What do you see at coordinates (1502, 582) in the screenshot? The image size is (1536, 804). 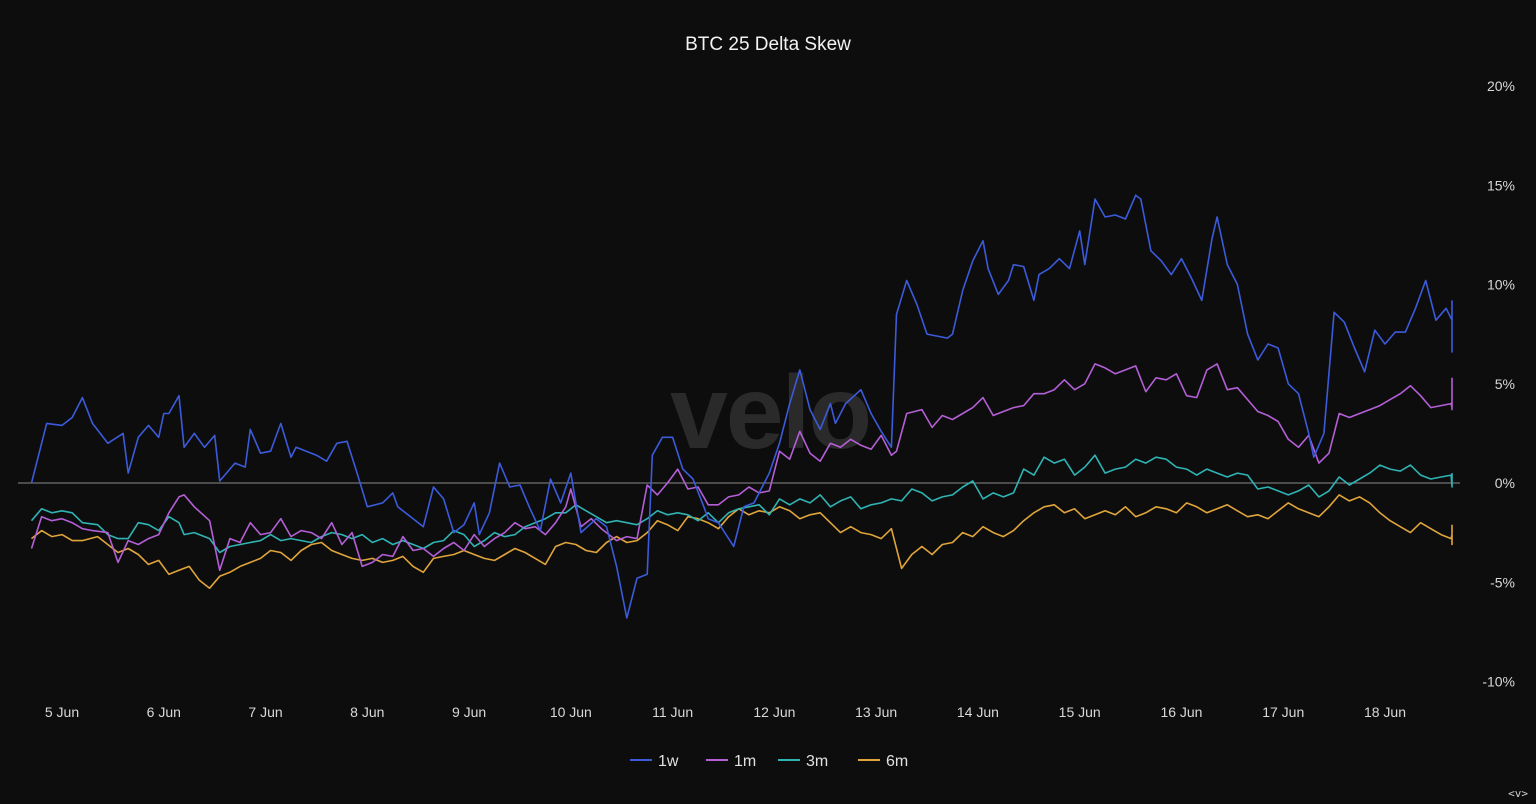 I see `y-tick-label: -5%` at bounding box center [1502, 582].